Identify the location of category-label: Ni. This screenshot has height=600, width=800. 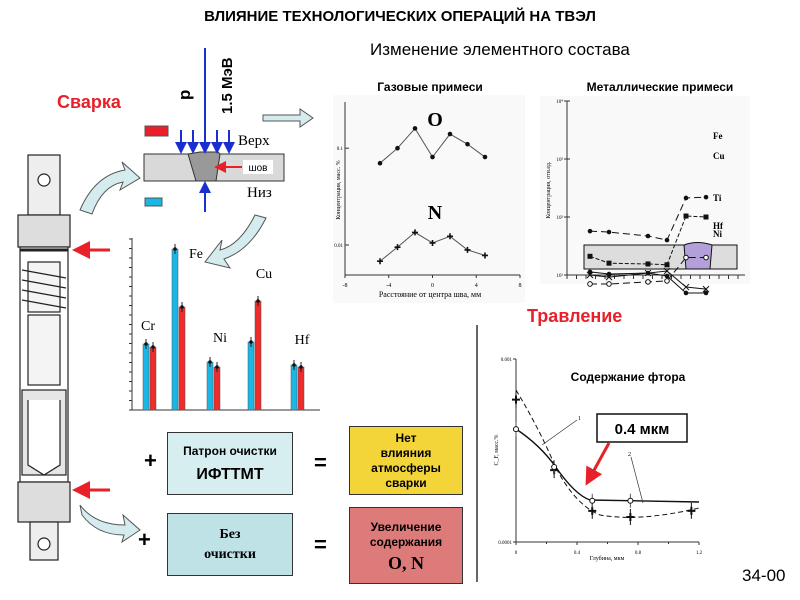
(220, 338).